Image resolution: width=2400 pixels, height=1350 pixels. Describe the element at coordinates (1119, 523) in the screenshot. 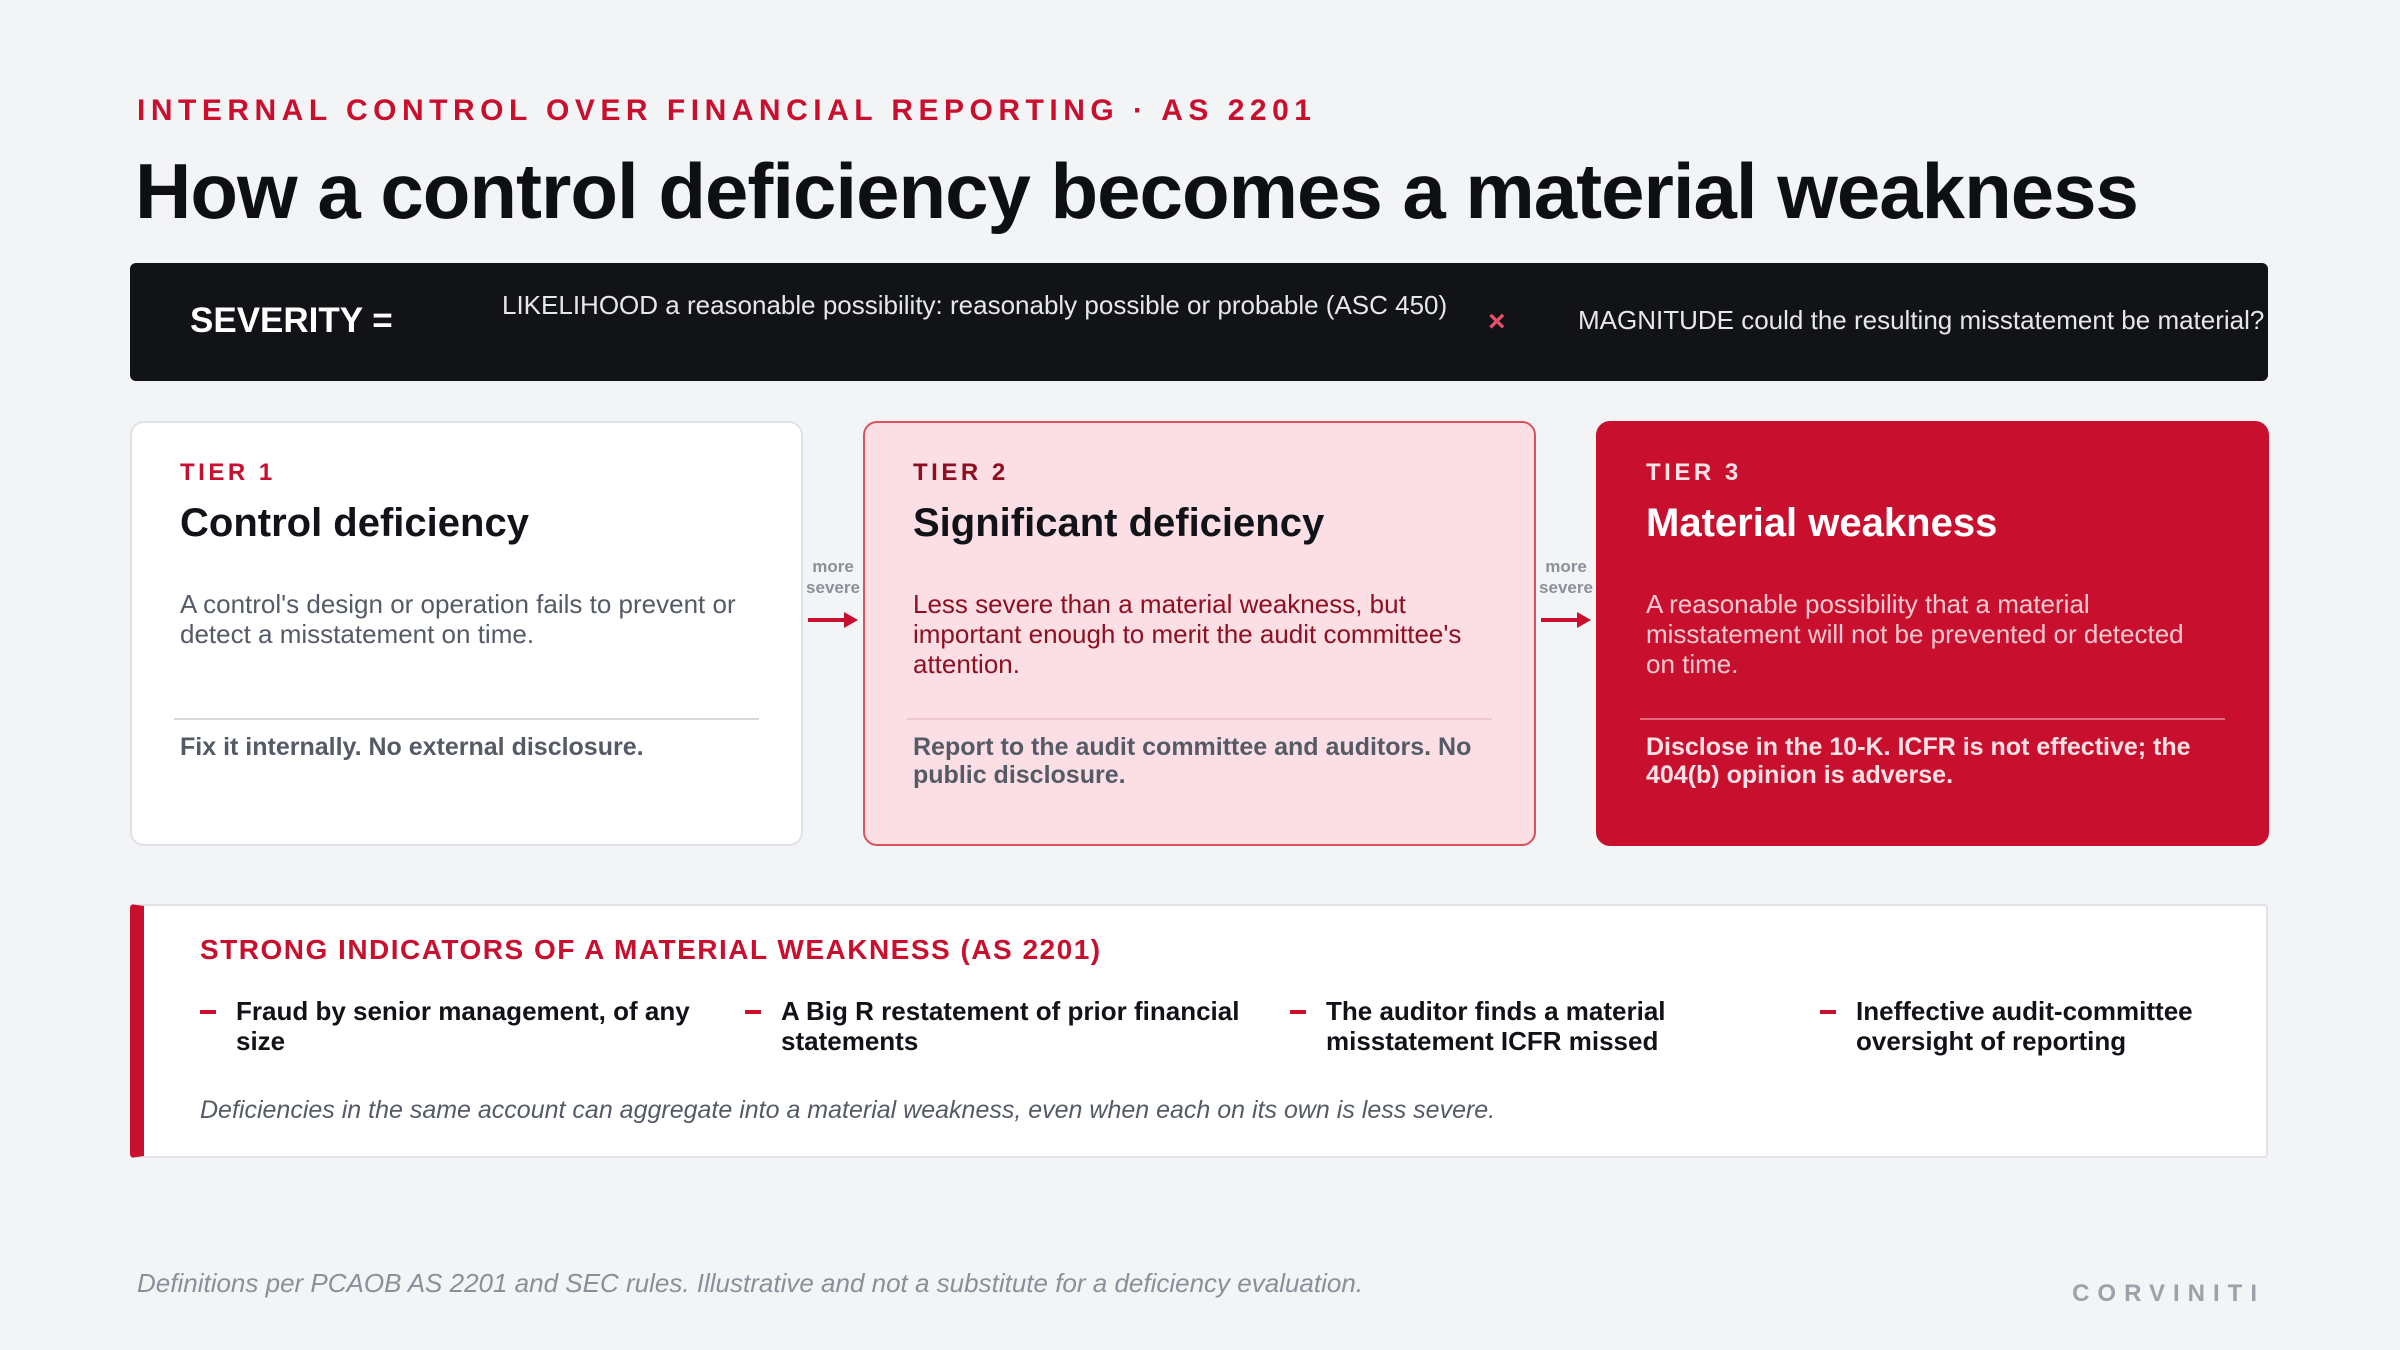

I see `tier-name: Significant deficiency` at that location.